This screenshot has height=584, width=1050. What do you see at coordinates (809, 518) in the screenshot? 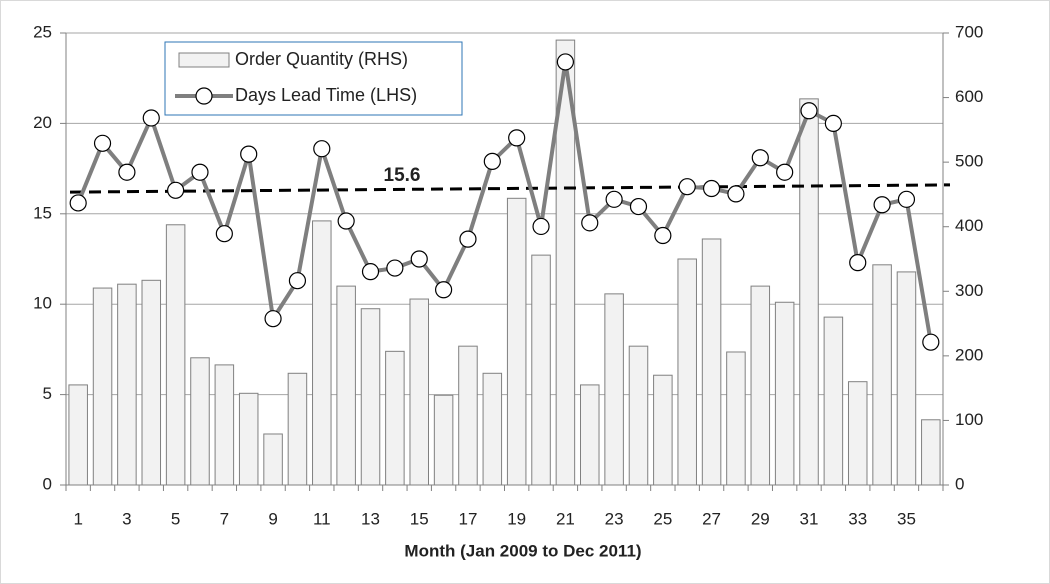
I see `x-tick-label: 31` at bounding box center [809, 518].